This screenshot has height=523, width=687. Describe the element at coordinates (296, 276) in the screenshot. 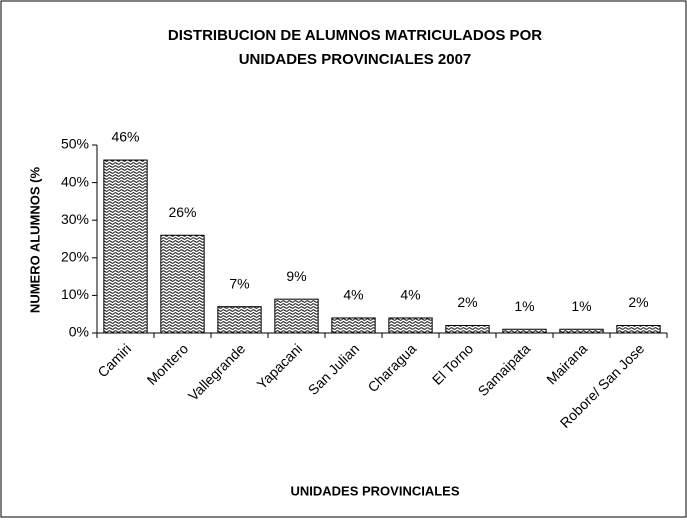

I see `value-label: 9%` at that location.